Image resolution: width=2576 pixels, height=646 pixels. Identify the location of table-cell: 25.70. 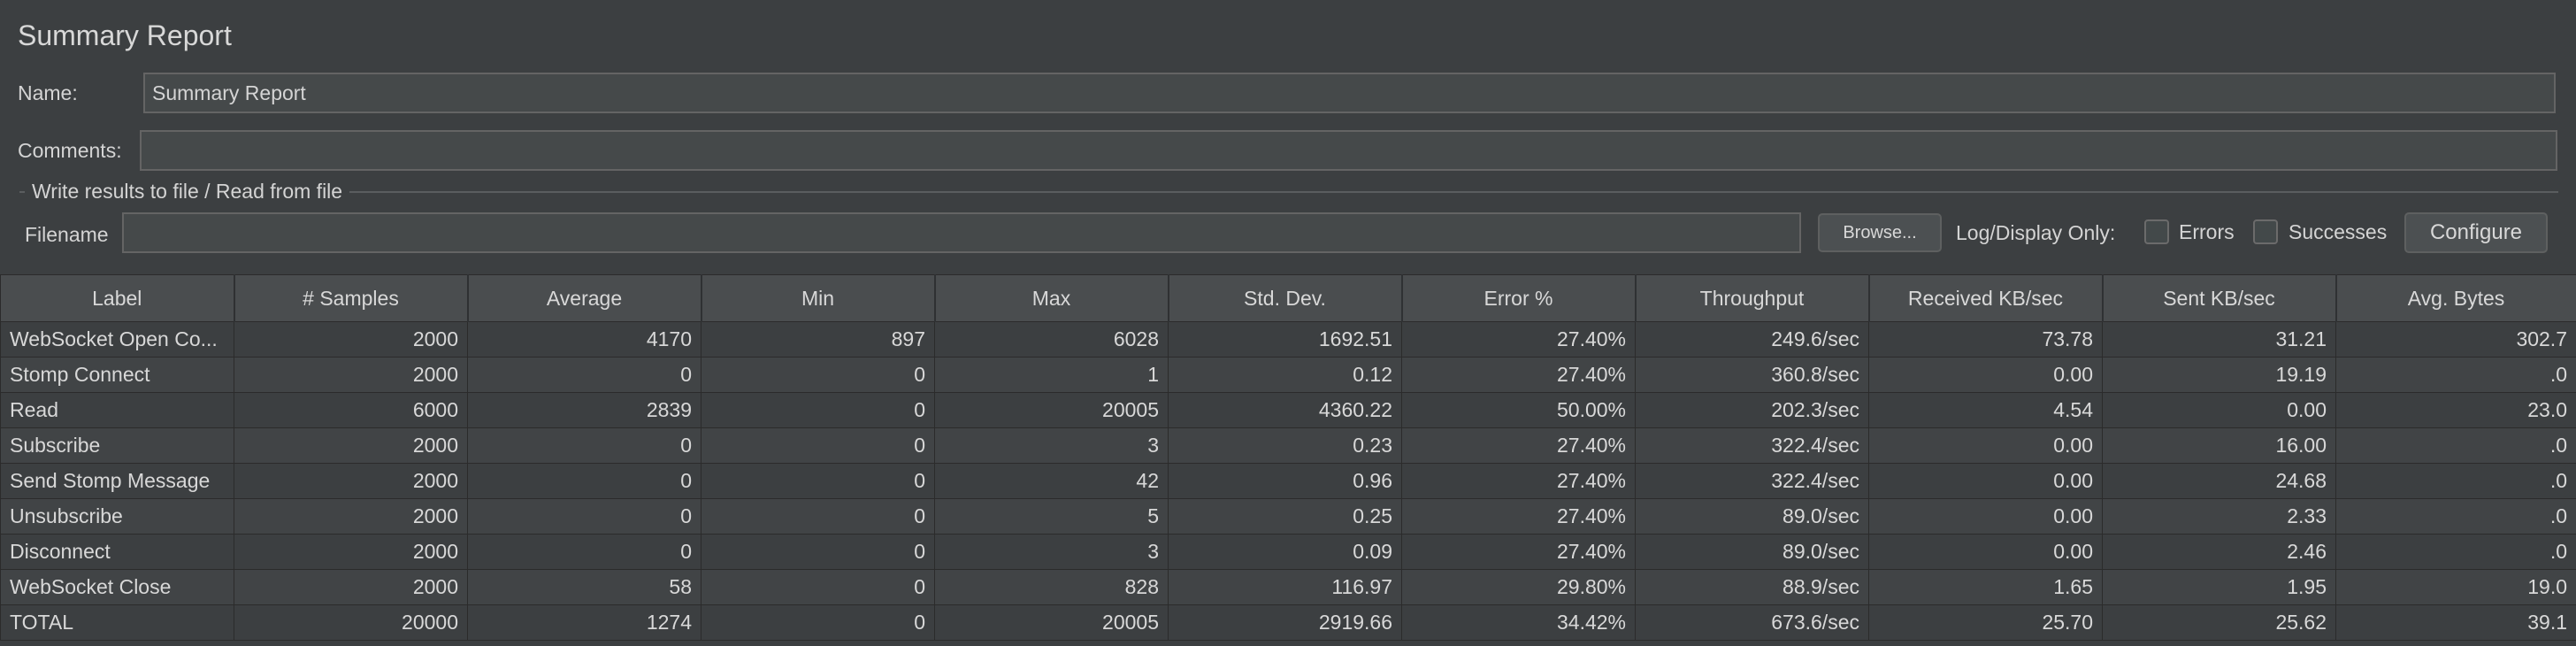
(1985, 622).